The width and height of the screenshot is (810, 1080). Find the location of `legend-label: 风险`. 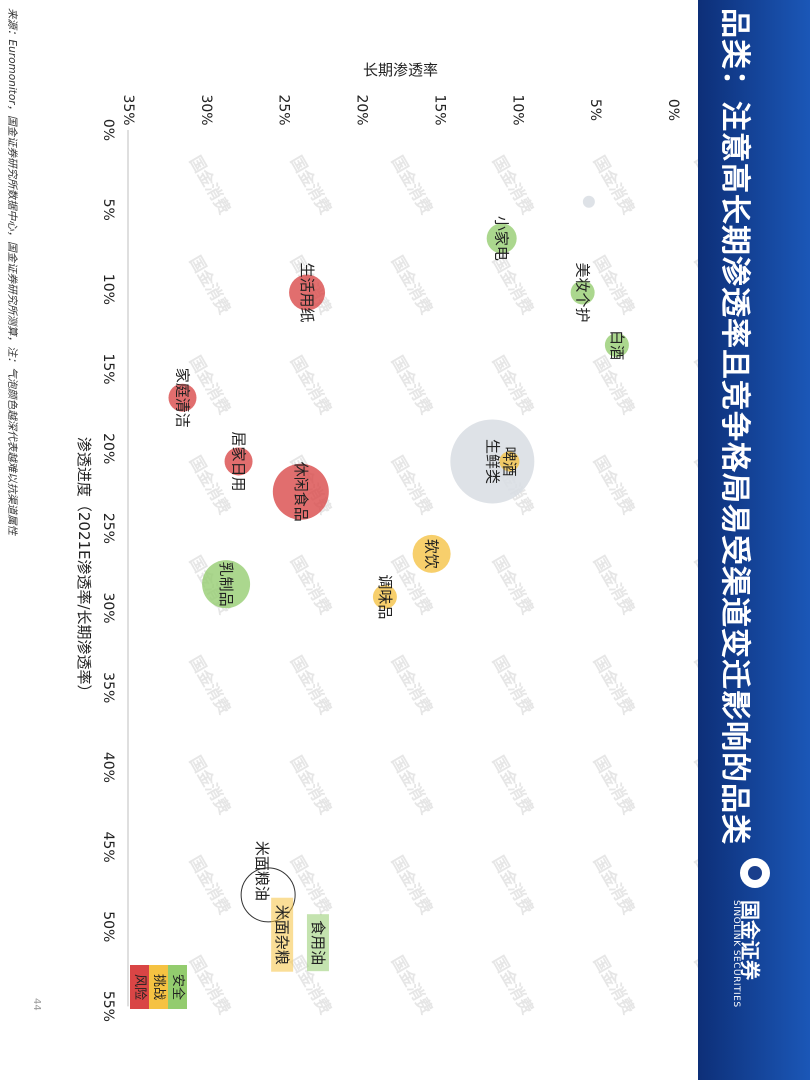

legend-label: 风险 is located at coordinates (139, 987).